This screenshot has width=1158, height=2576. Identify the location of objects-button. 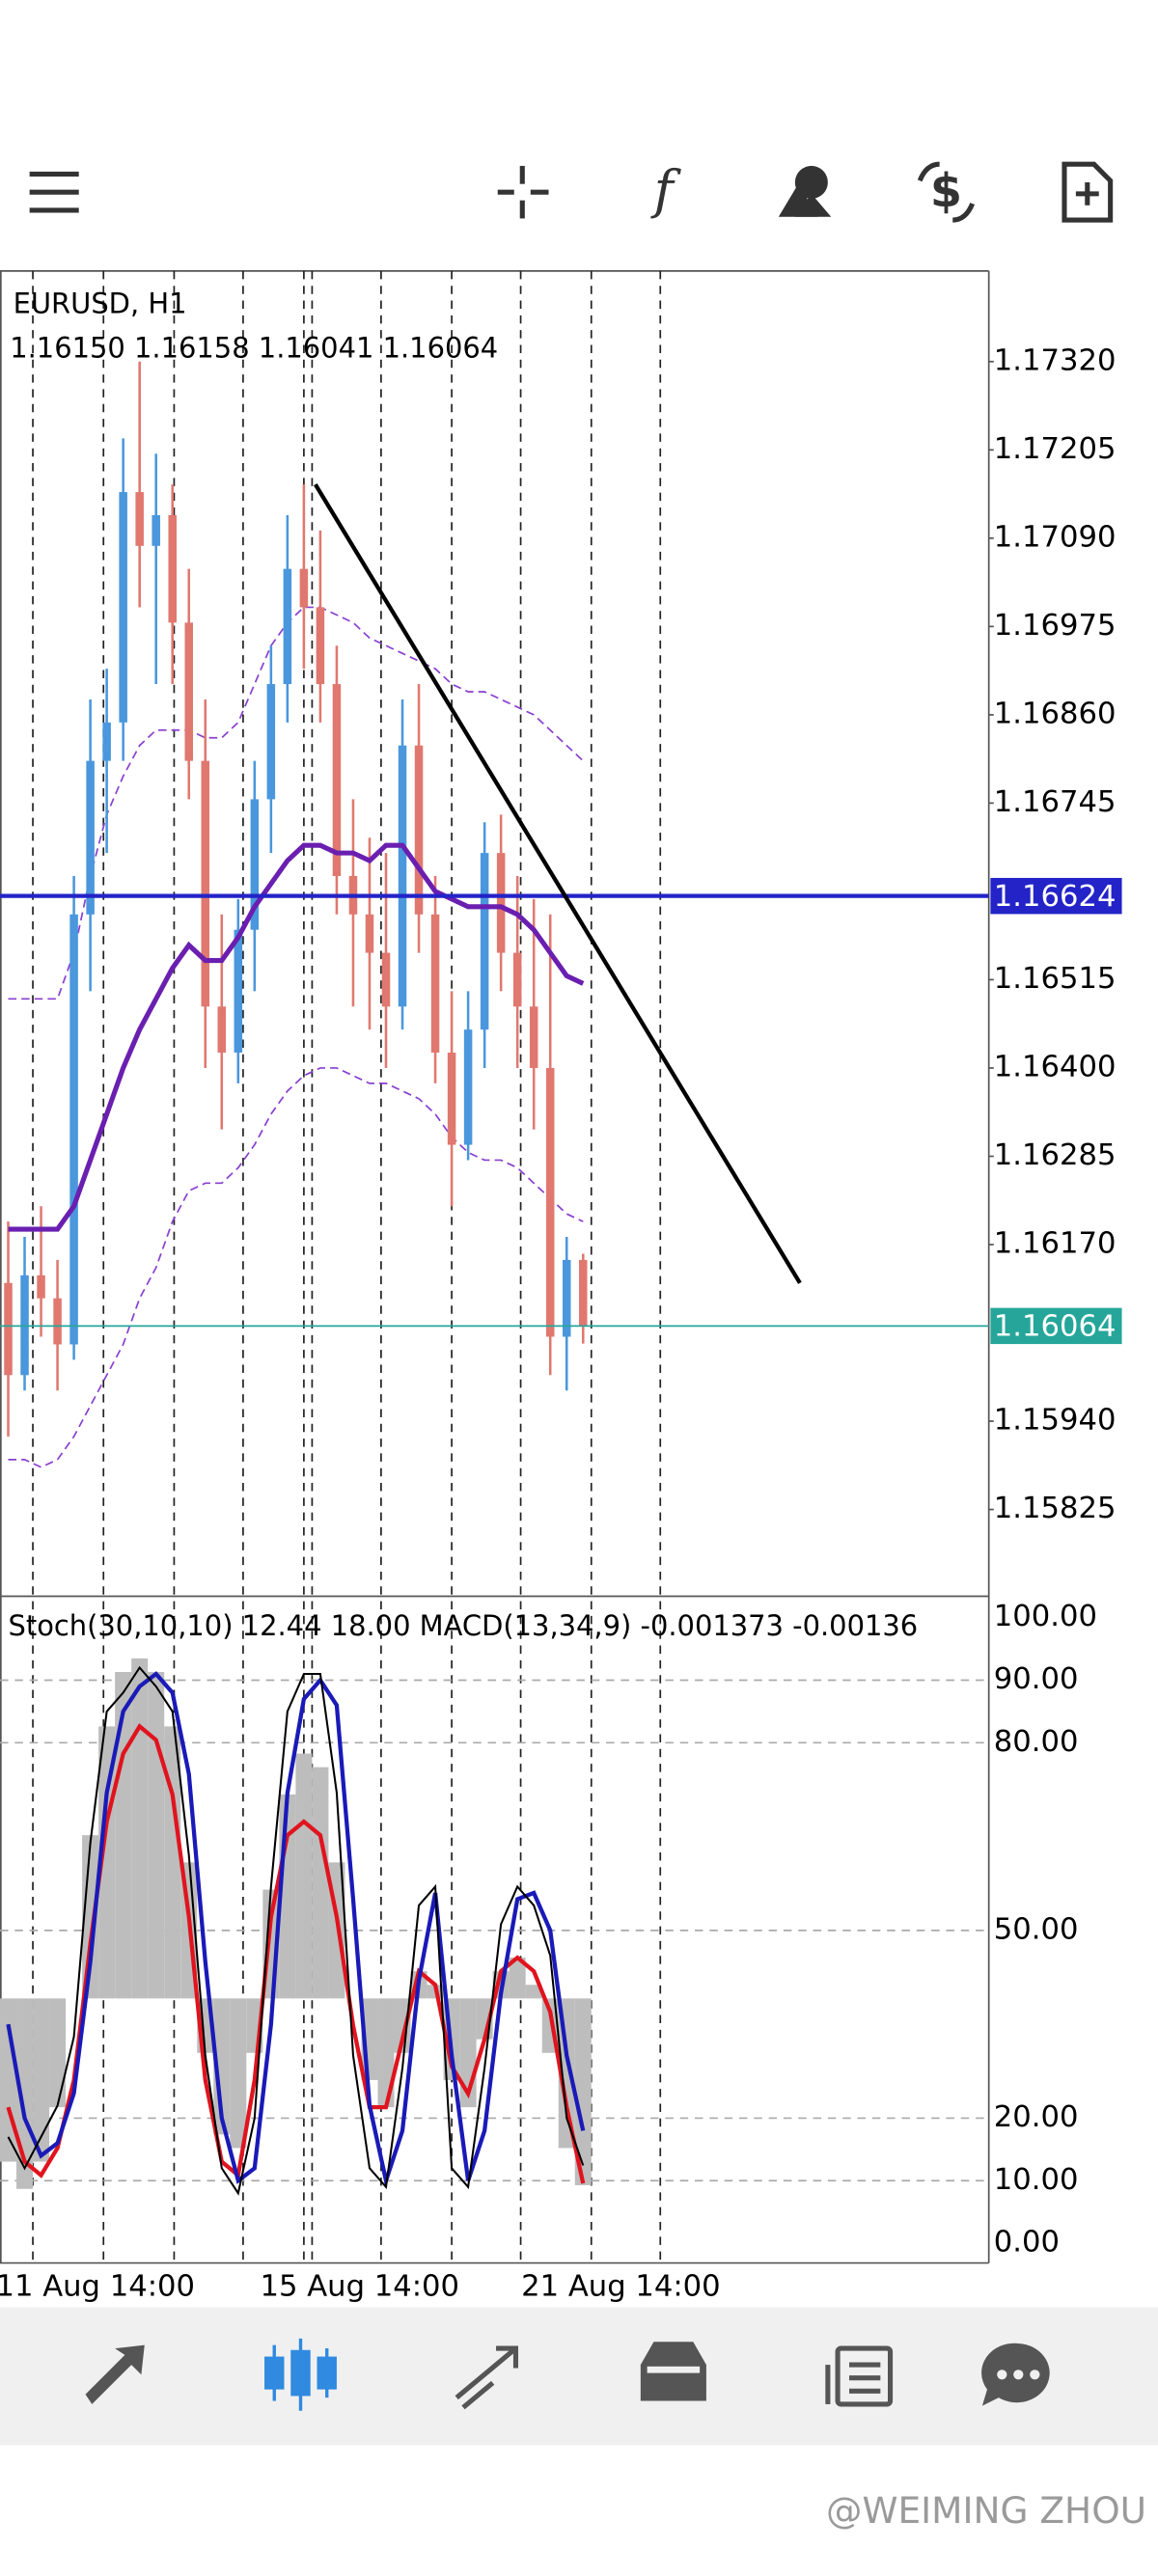
(805, 191).